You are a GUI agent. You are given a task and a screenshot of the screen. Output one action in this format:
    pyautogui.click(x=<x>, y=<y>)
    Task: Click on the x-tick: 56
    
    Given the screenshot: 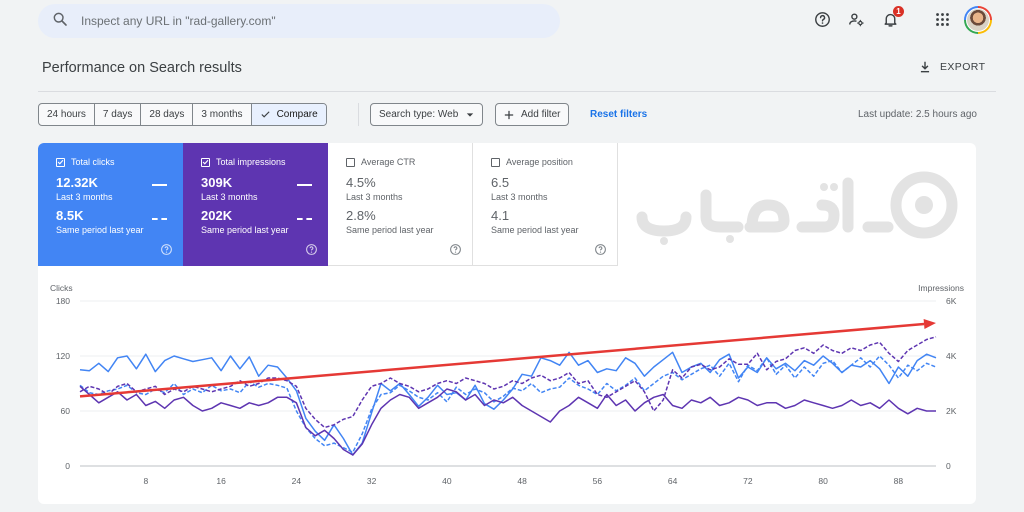 What is the action you would take?
    pyautogui.click(x=598, y=481)
    